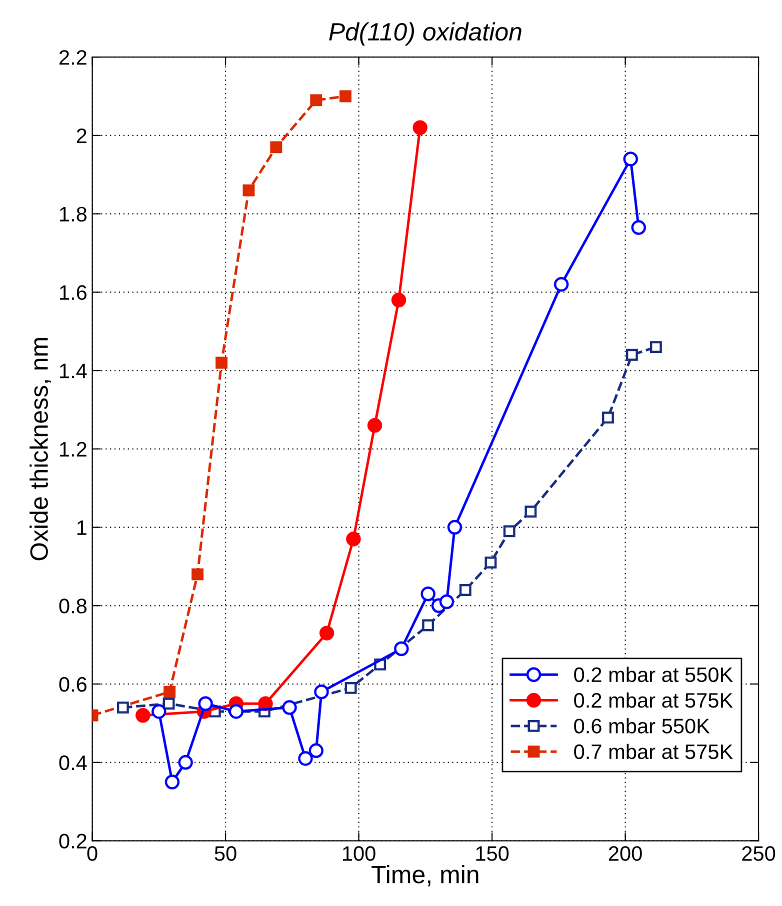 The image size is (782, 906). Describe the element at coordinates (72, 684) in the screenshot. I see `y-tick-label: 0.6` at that location.